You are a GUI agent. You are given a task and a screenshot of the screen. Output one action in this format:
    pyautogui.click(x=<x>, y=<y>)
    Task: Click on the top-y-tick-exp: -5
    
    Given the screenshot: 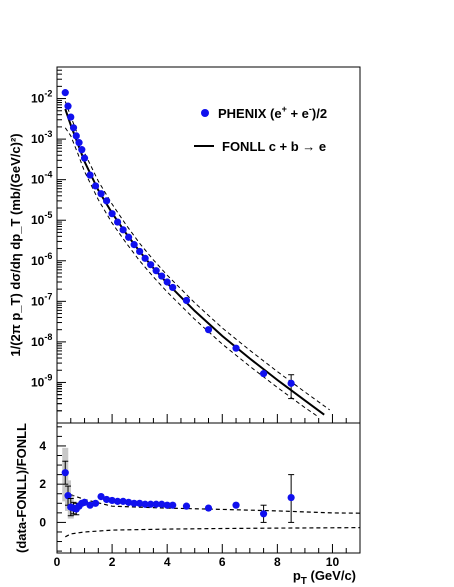 What is the action you would take?
    pyautogui.click(x=48, y=215)
    